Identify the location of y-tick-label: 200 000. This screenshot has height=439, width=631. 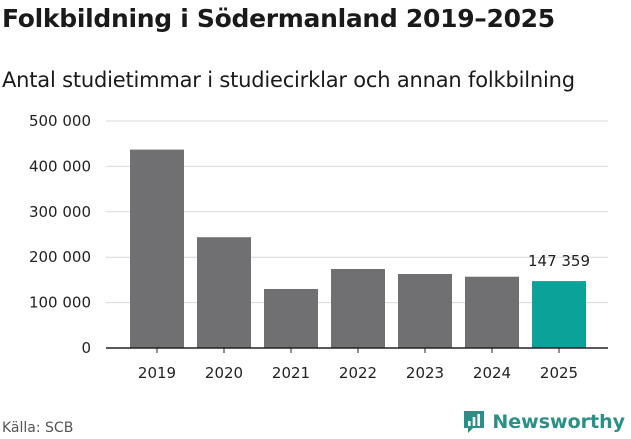
(60, 257).